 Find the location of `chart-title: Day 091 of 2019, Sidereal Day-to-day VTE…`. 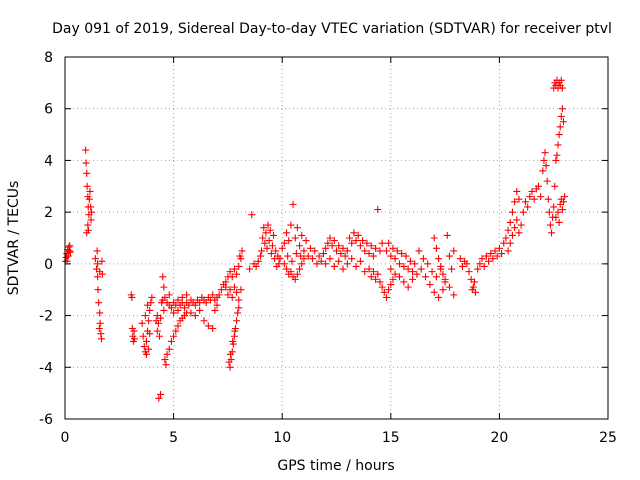

chart-title: Day 091 of 2019, Sidereal Day-to-day VTE… is located at coordinates (332, 29).